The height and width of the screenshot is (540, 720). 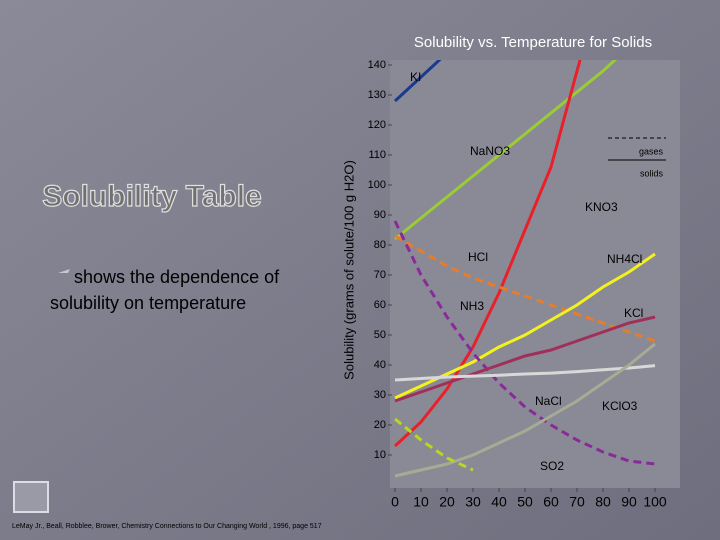 What do you see at coordinates (603, 502) in the screenshot?
I see `x-tick-label: 80` at bounding box center [603, 502].